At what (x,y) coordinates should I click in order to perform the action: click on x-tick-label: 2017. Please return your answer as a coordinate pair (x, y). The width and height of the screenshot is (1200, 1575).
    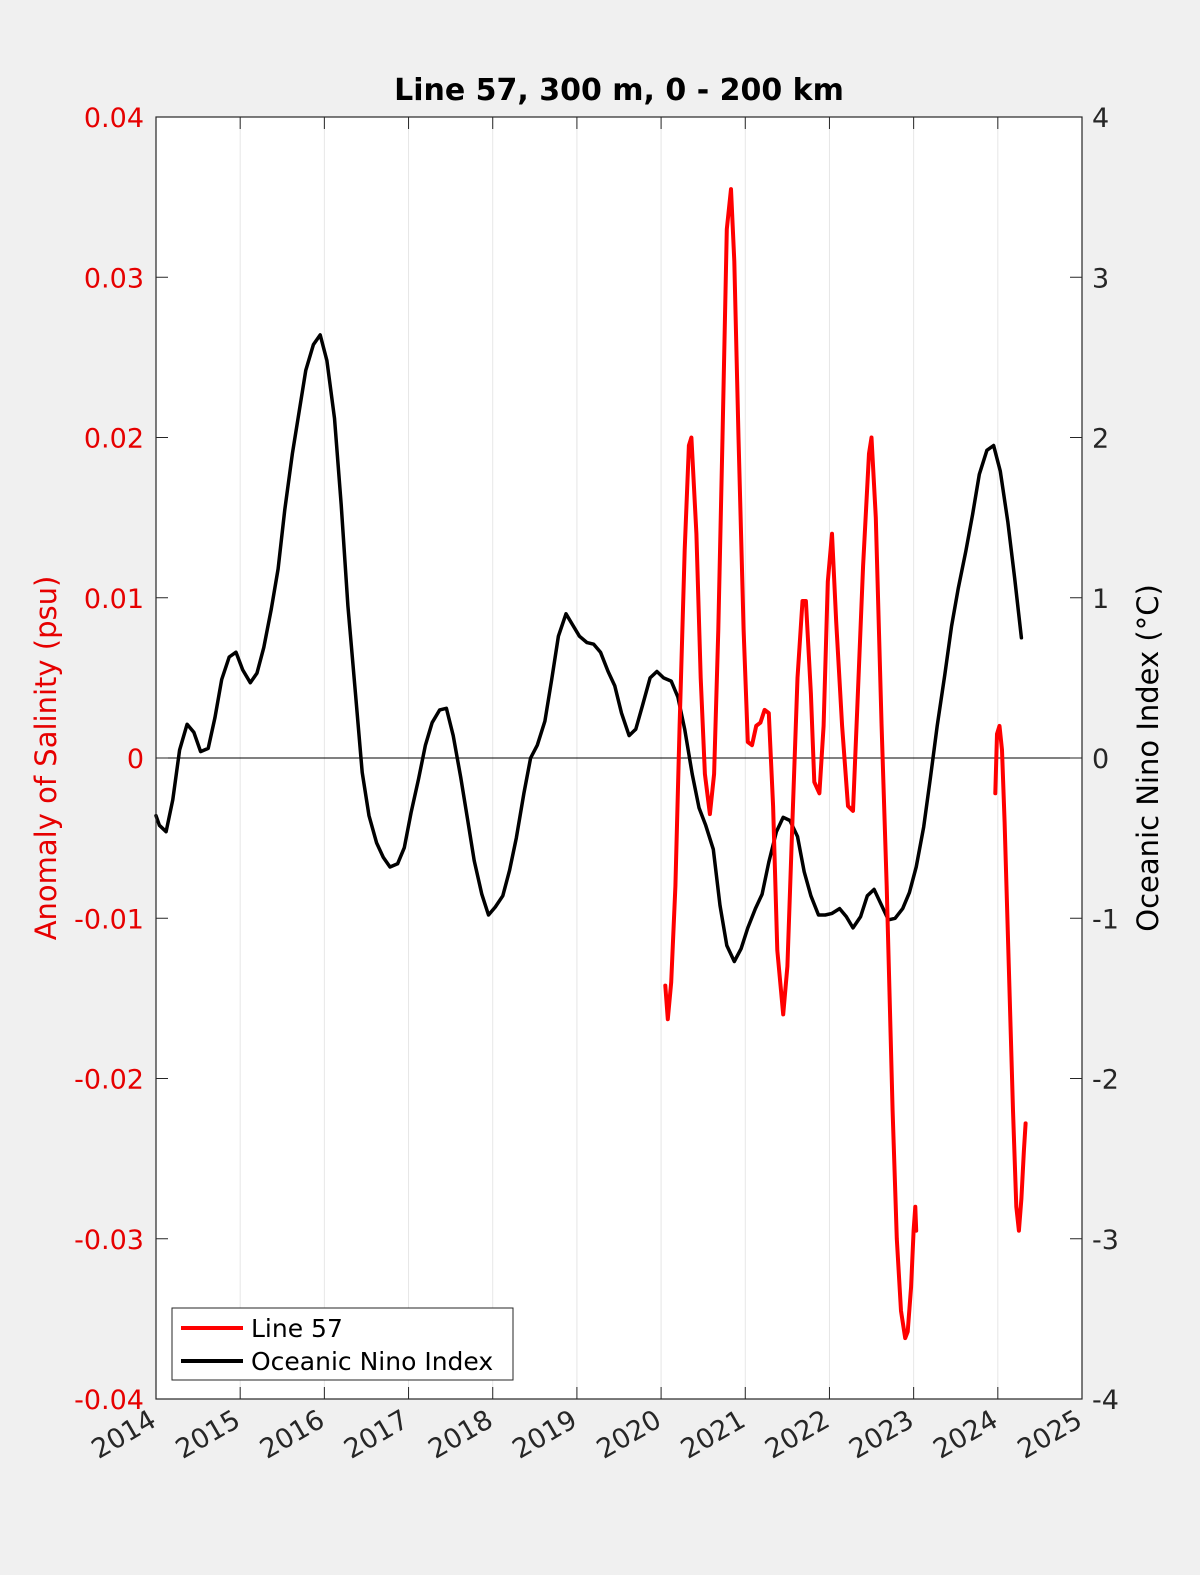
    Looking at the image, I should click on (376, 1434).